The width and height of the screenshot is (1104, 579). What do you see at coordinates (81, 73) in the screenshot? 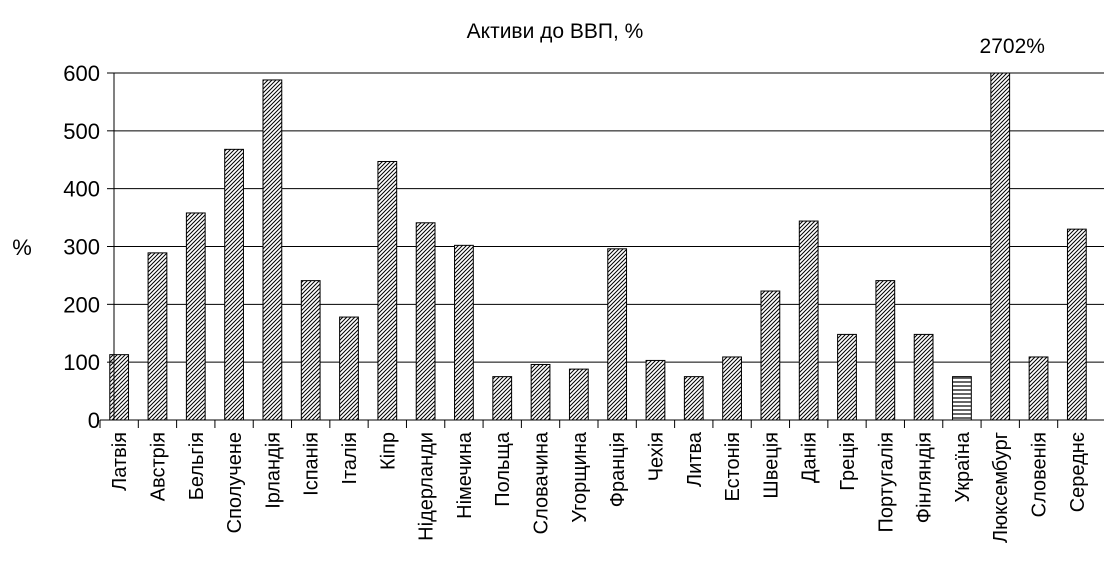
I see `y-tick-label: 600` at bounding box center [81, 73].